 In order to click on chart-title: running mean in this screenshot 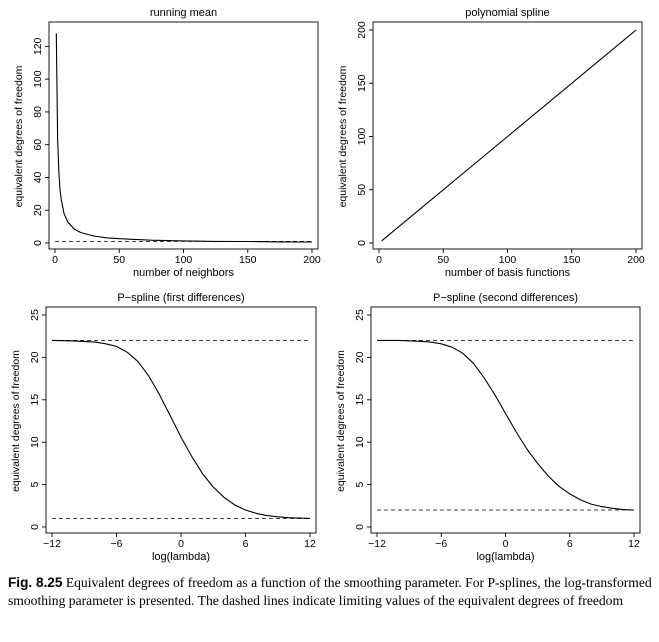, I will do `click(183, 13)`.